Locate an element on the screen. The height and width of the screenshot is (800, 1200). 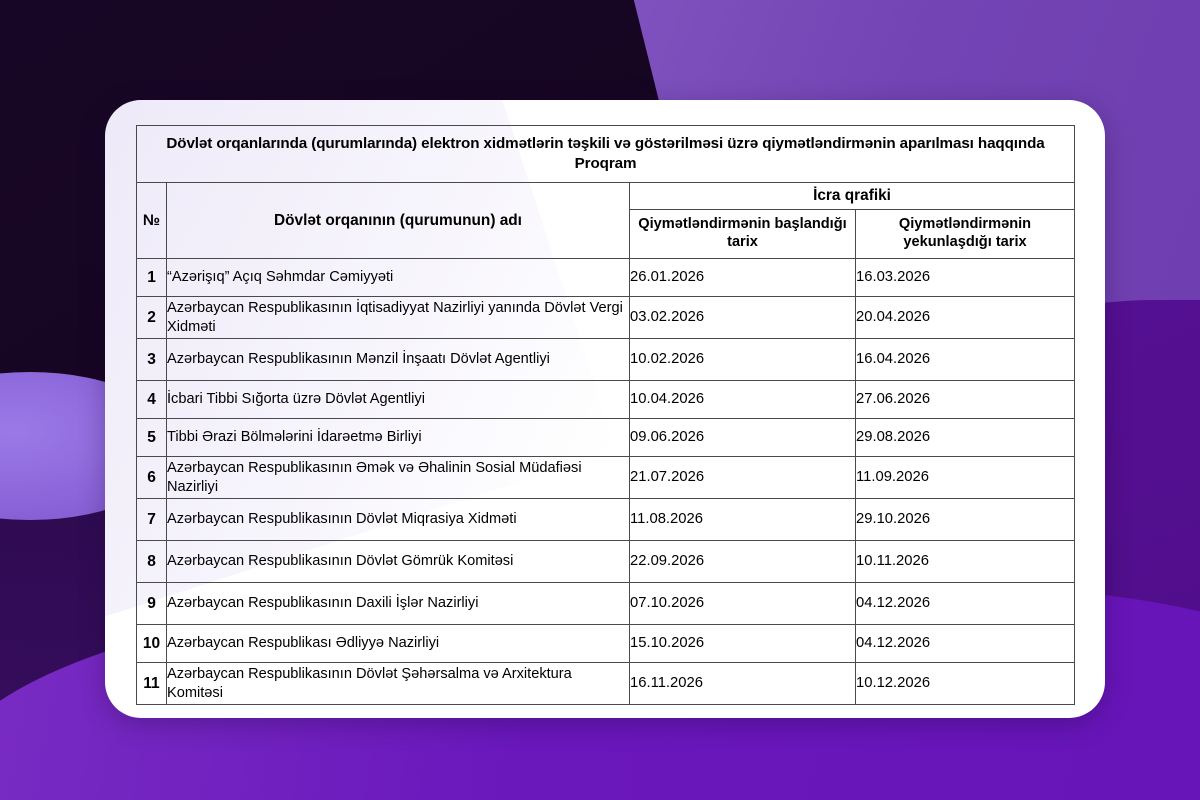
cell-row-number: 3 is located at coordinates (151, 359).